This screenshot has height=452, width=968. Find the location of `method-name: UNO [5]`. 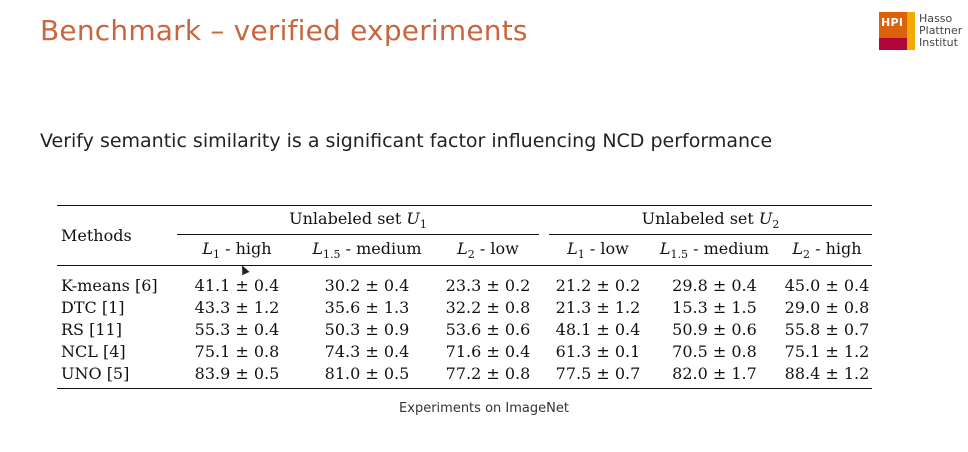

method-name: UNO [5] is located at coordinates (95, 373).